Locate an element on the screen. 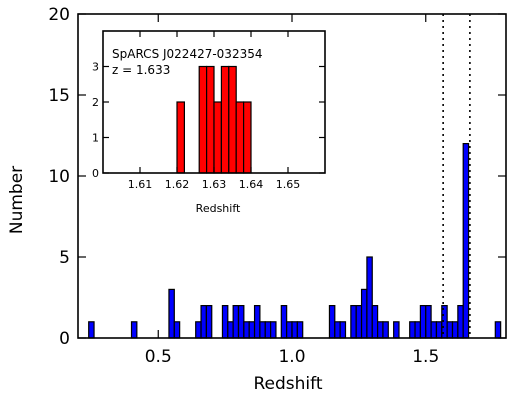  inset-x-tick-label-0: 1.61 is located at coordinates (140, 184).